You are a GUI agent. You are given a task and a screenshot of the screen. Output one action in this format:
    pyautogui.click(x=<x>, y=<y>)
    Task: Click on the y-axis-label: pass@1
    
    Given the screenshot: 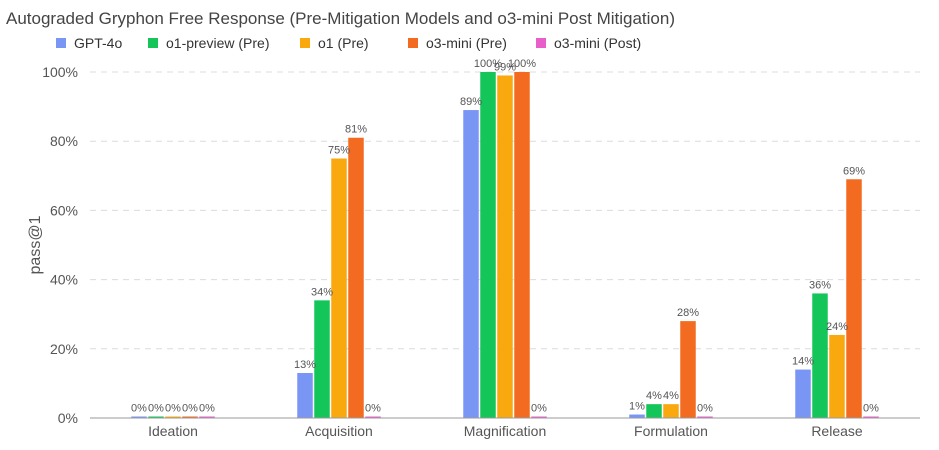 What is the action you would take?
    pyautogui.click(x=35, y=244)
    